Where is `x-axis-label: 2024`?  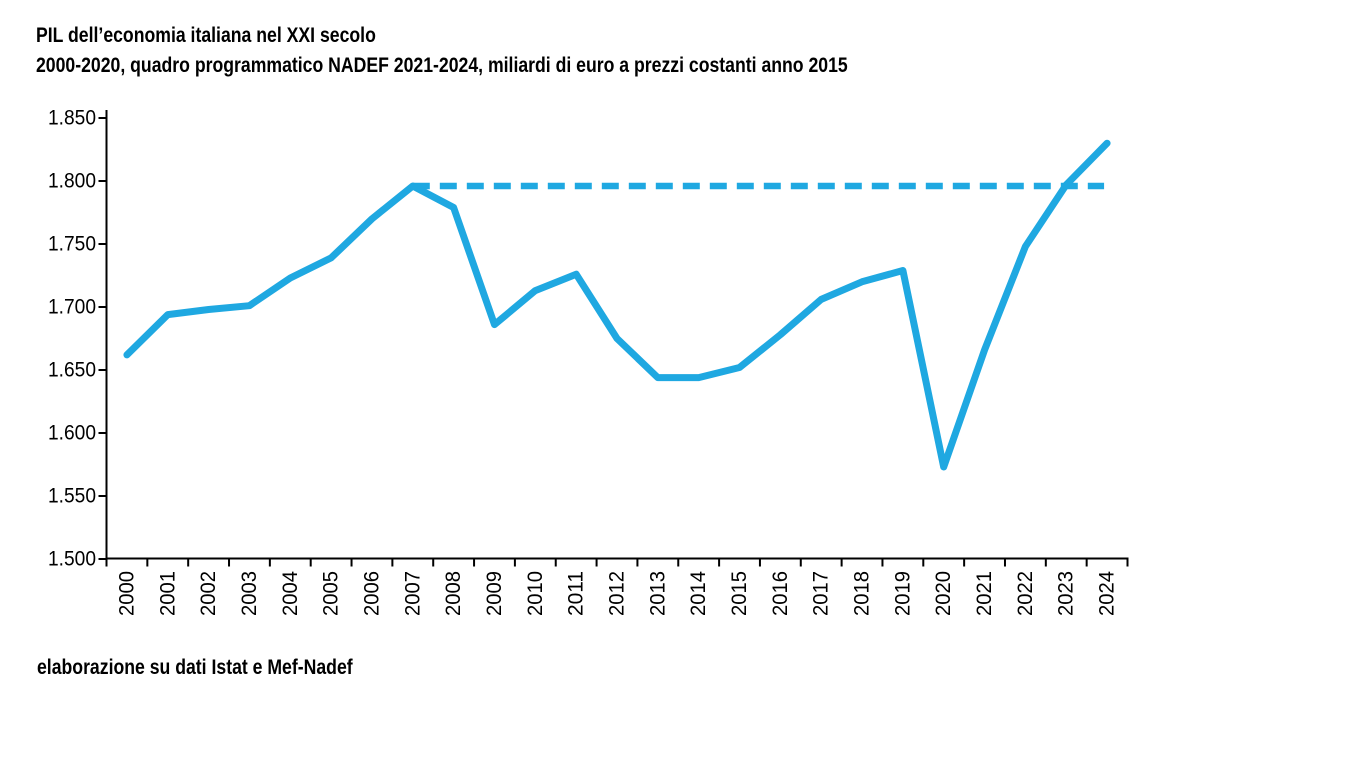 x-axis-label: 2024 is located at coordinates (1107, 593).